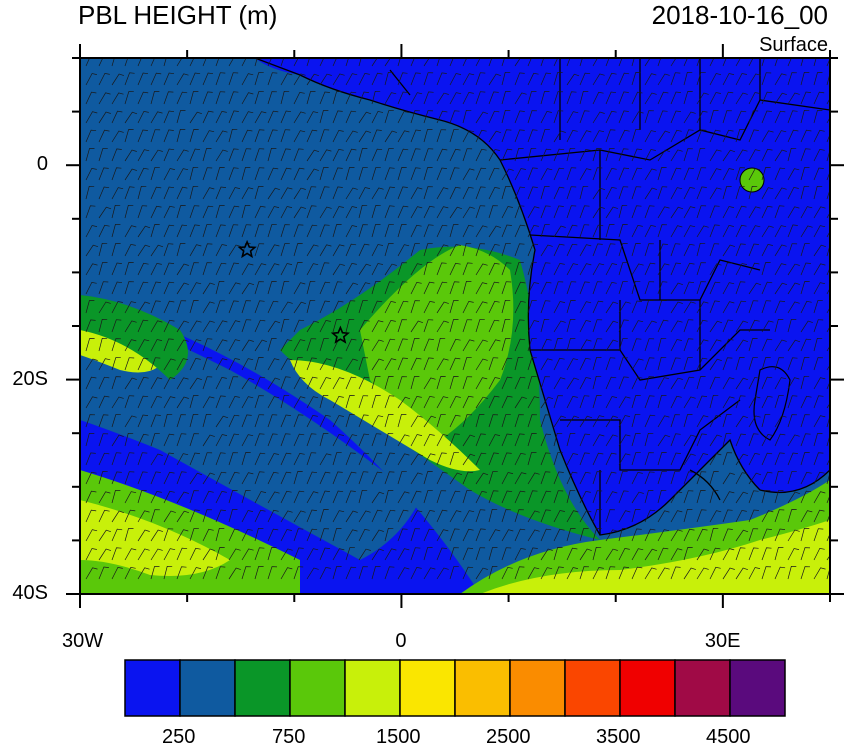  What do you see at coordinates (752, 180) in the screenshot?
I see `lake-victoria` at bounding box center [752, 180].